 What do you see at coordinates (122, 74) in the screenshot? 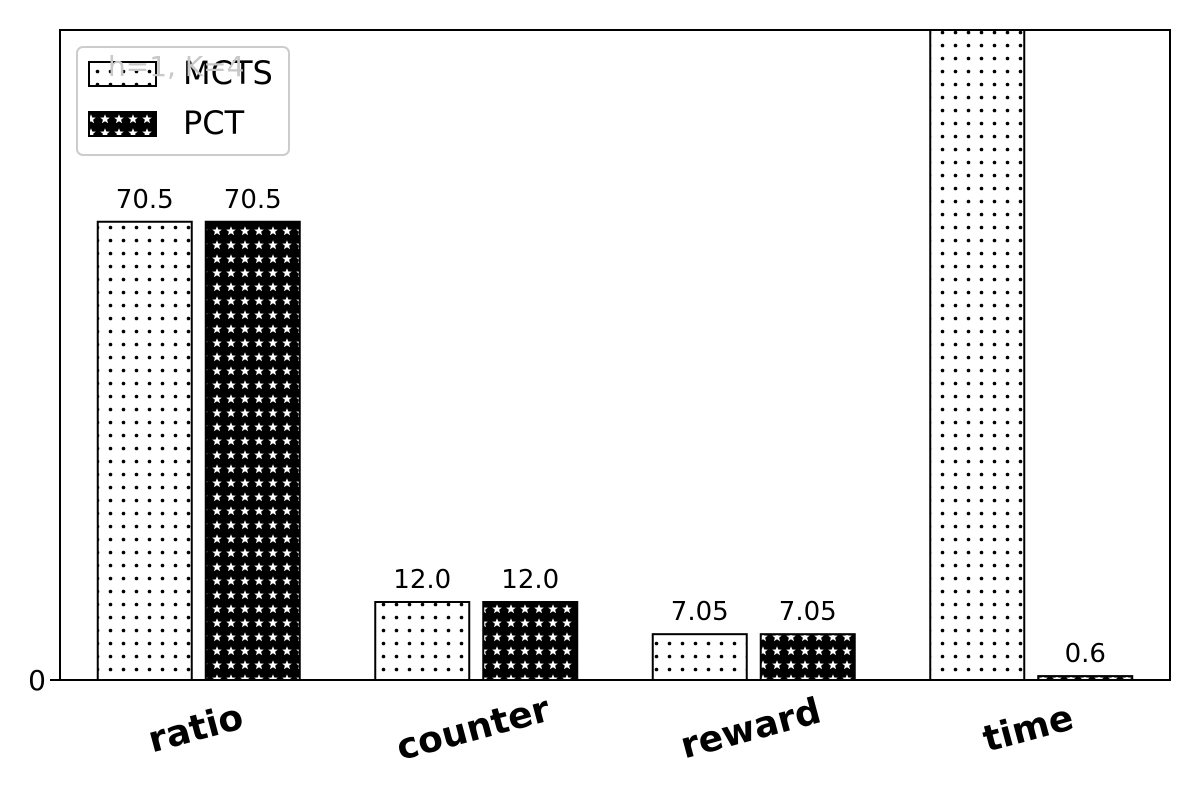
I see `legend-swatch-mcts` at bounding box center [122, 74].